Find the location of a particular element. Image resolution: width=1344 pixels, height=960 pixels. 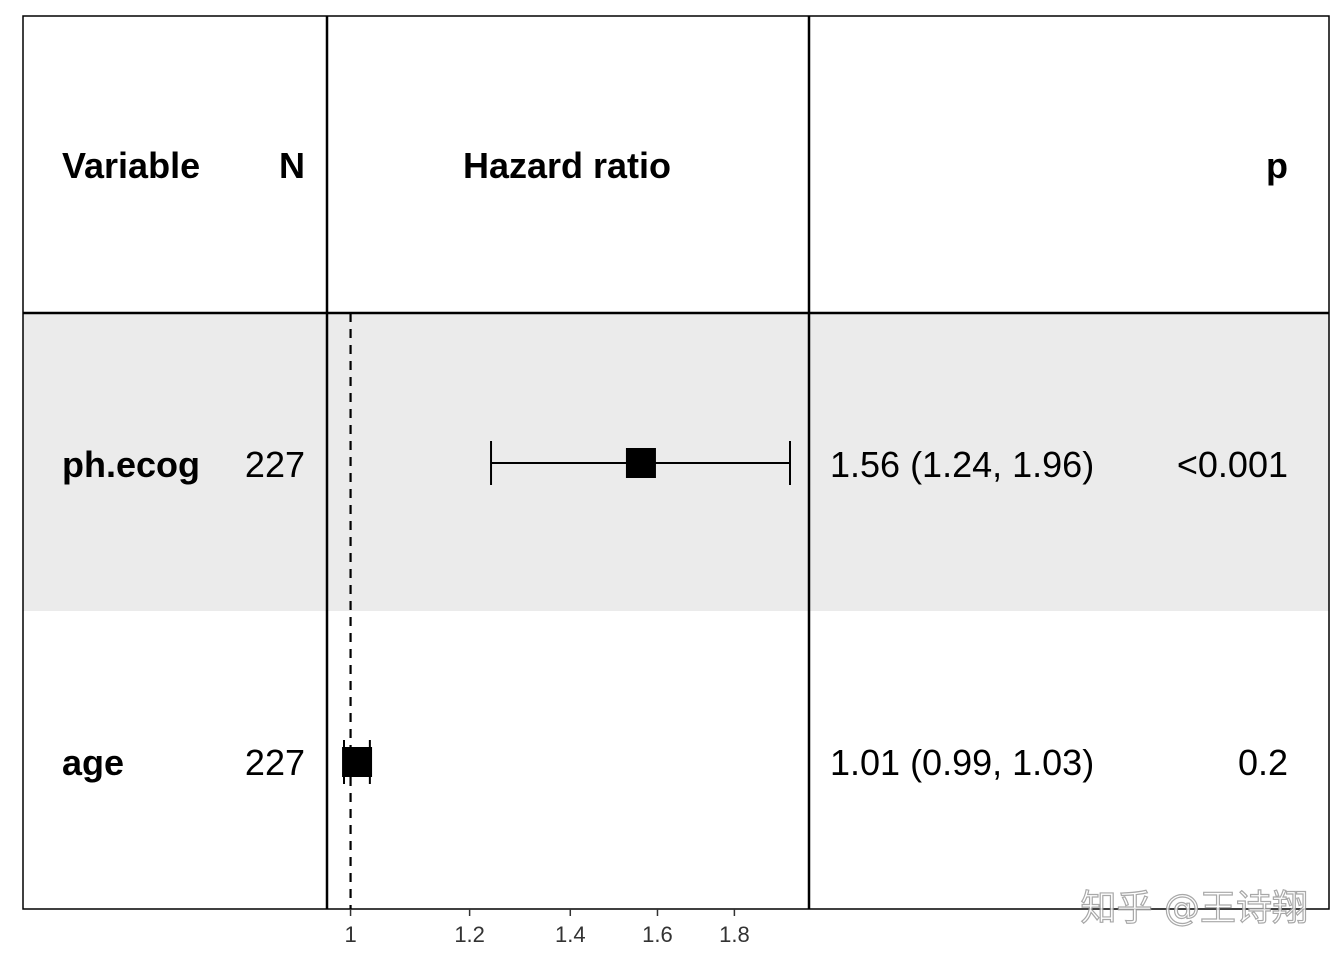

row-age-p: 0.2 is located at coordinates (1263, 762).